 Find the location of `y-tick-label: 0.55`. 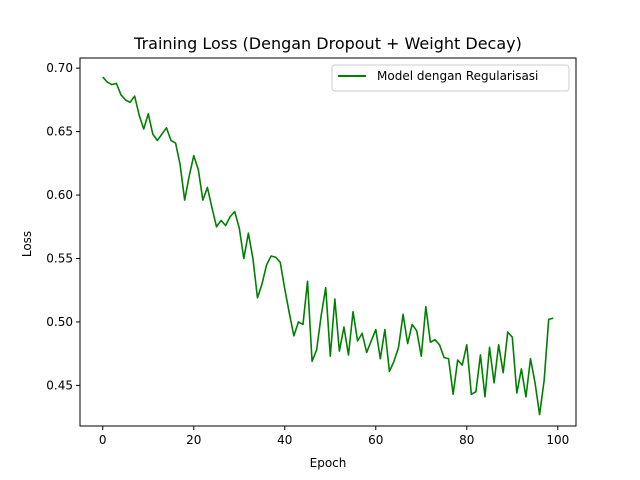

y-tick-label: 0.55 is located at coordinates (59, 258).